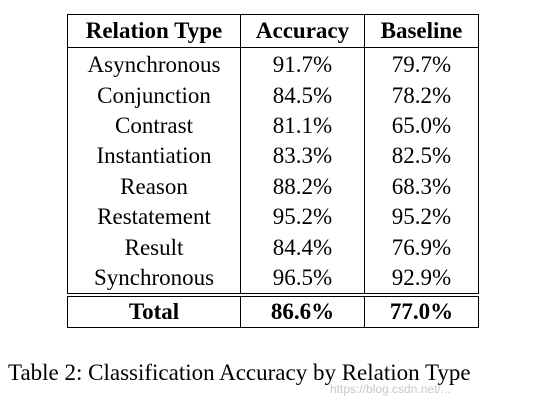 Image resolution: width=552 pixels, height=405 pixels. I want to click on accuracy-cell: 83.3%, so click(302, 156).